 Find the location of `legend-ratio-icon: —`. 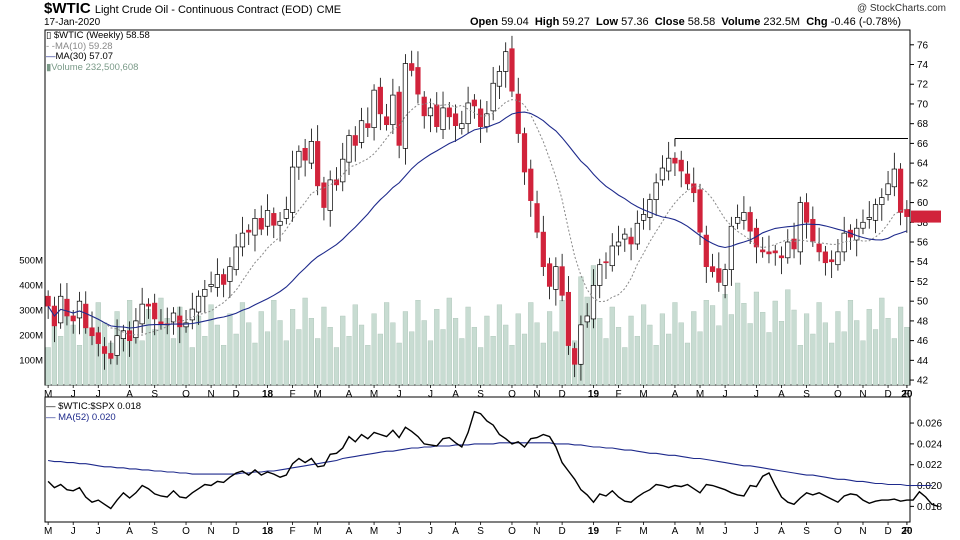

legend-ratio-icon: — is located at coordinates (51, 406).